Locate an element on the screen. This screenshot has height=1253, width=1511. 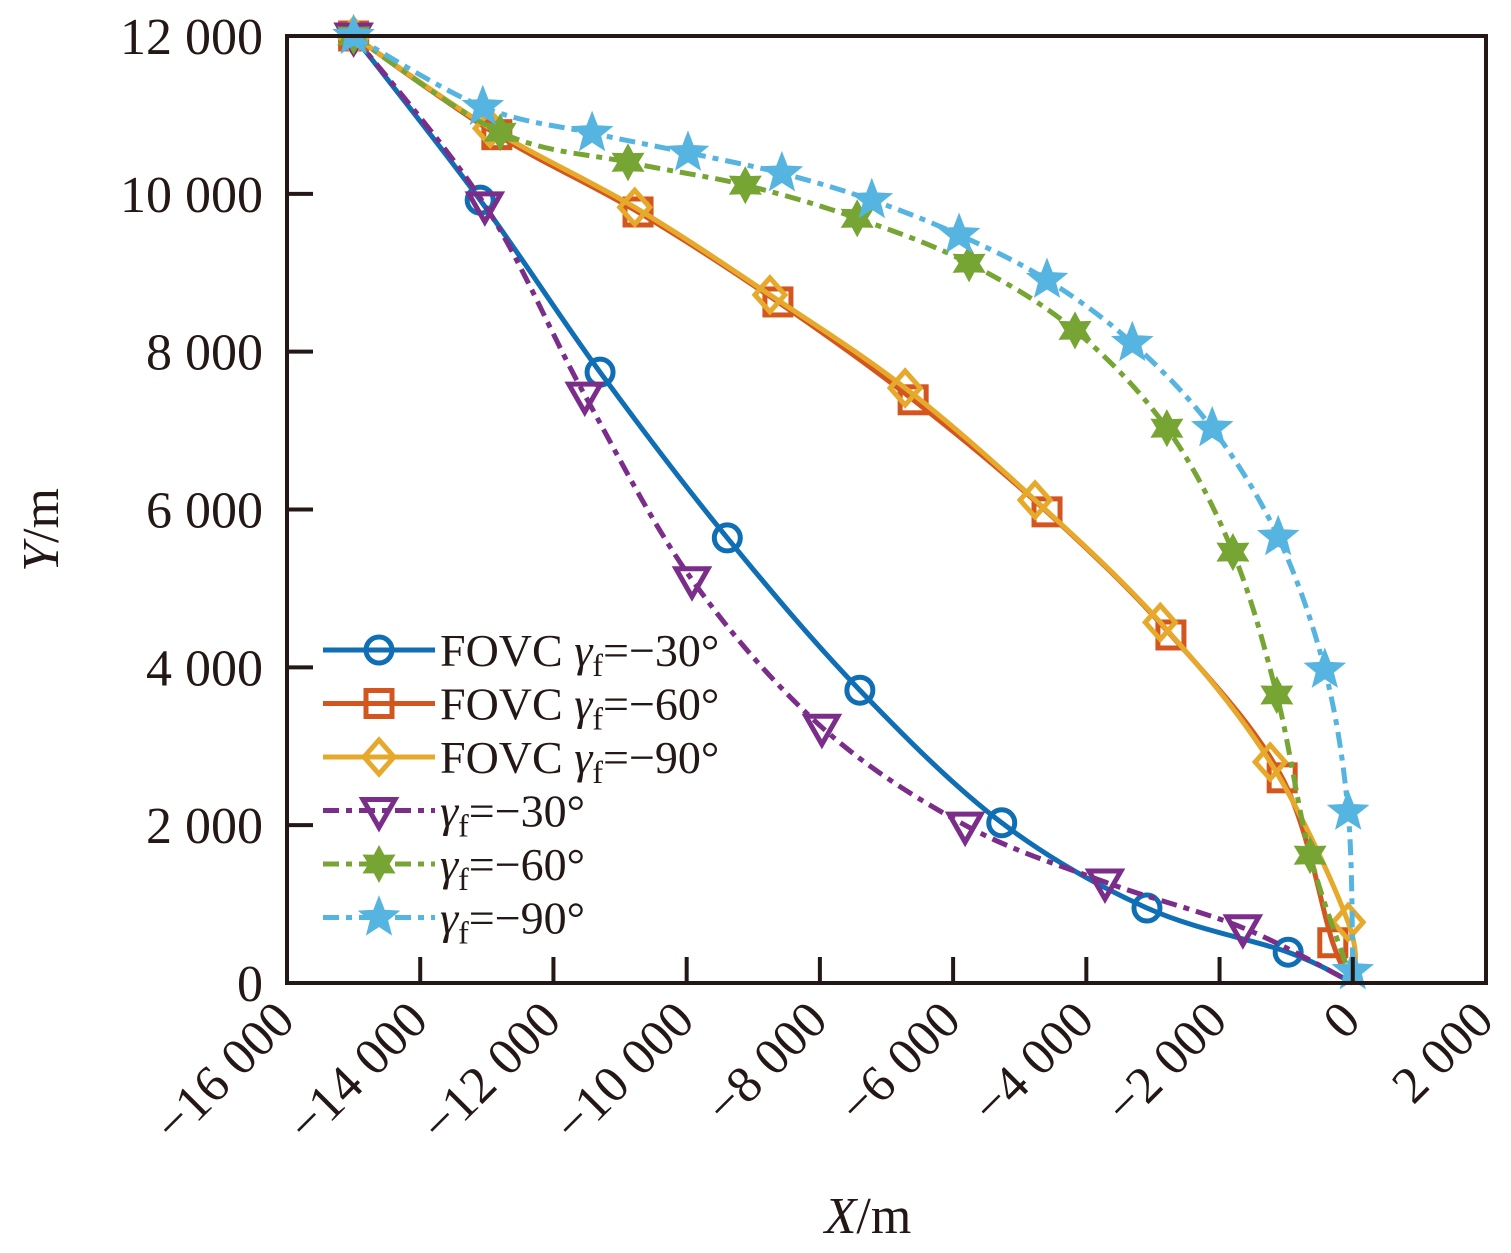
legend-label: FOVC γf=−90° is located at coordinates (579, 761).